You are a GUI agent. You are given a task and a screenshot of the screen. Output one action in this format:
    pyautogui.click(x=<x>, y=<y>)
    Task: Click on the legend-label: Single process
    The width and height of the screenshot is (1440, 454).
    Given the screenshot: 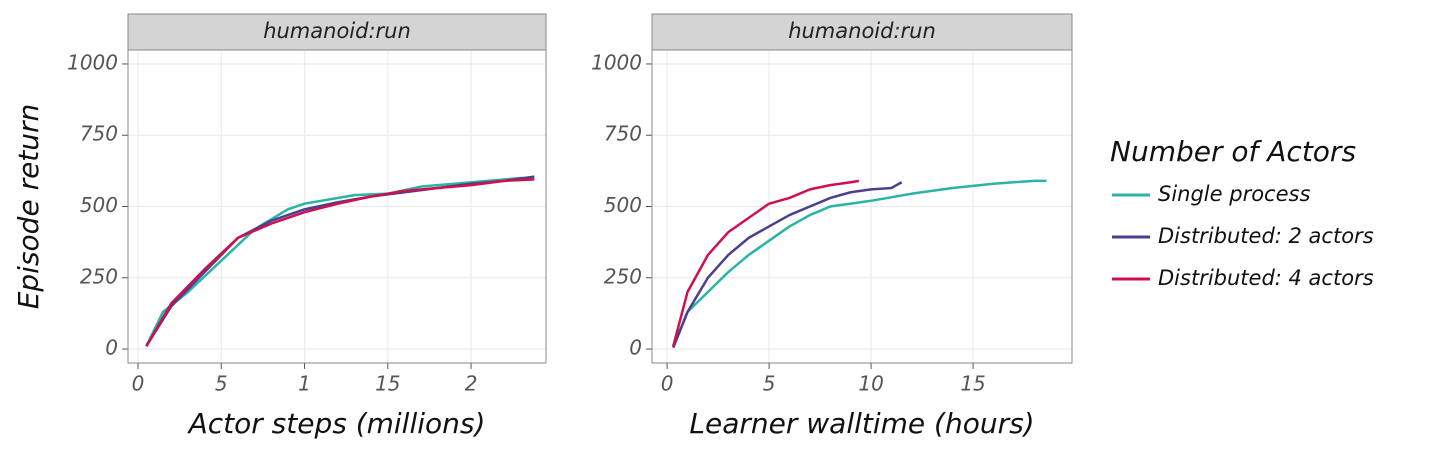 What is the action you would take?
    pyautogui.click(x=1234, y=194)
    